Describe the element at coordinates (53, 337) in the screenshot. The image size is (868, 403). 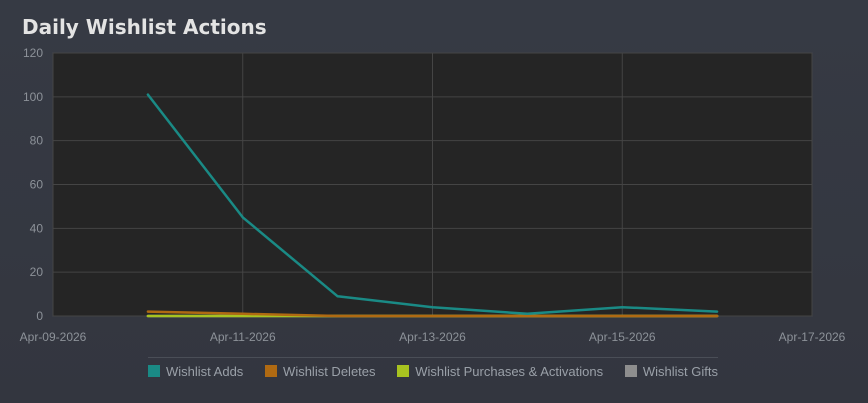
I see `x-tick-label: Apr-09-2026` at that location.